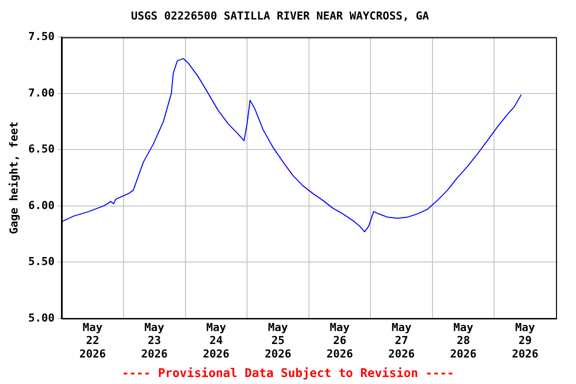  What do you see at coordinates (402, 340) in the screenshot?
I see `x-tick-label: May 27 2026` at bounding box center [402, 340].